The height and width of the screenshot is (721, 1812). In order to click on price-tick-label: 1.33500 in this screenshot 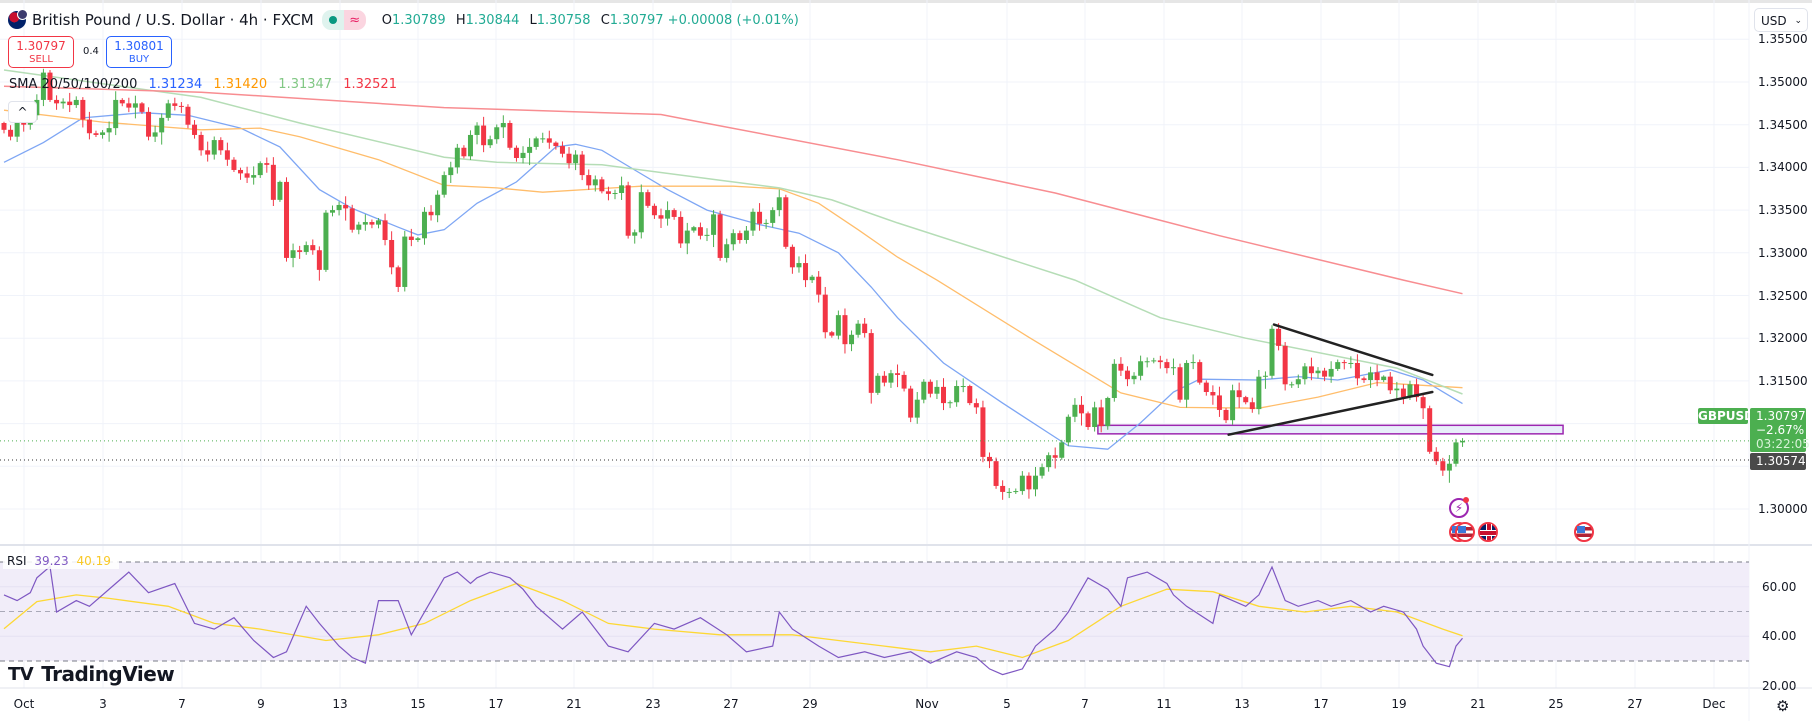, I will do `click(1783, 210)`.